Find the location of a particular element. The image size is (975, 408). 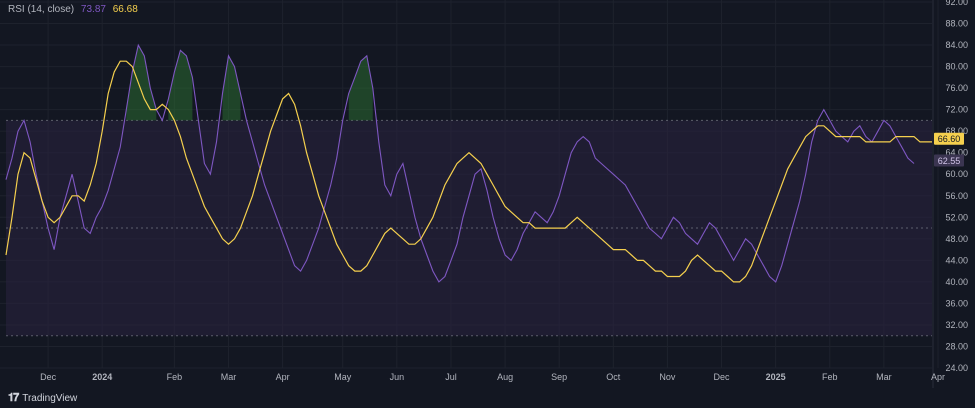

x-tick-label: 2024 is located at coordinates (102, 377).